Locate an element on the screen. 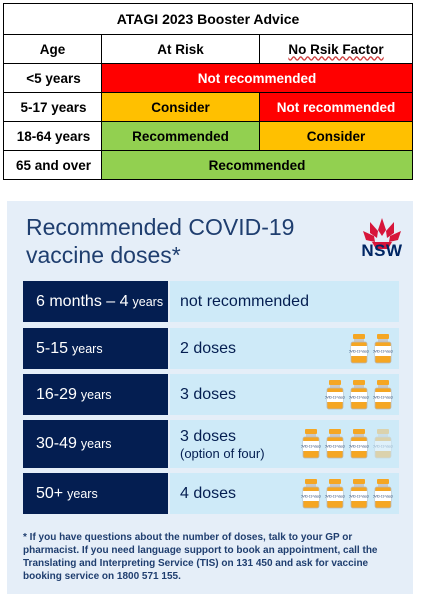  row-age: 18-64 years is located at coordinates (52, 136).